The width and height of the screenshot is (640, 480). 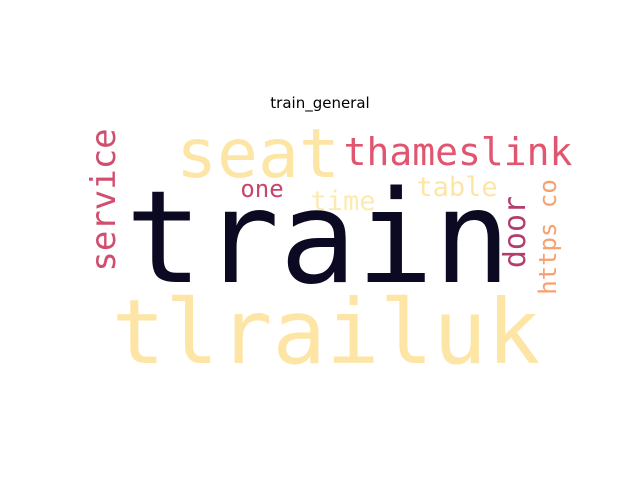 I want to click on word-tlrailuk: tlrailuk, so click(x=326, y=332).